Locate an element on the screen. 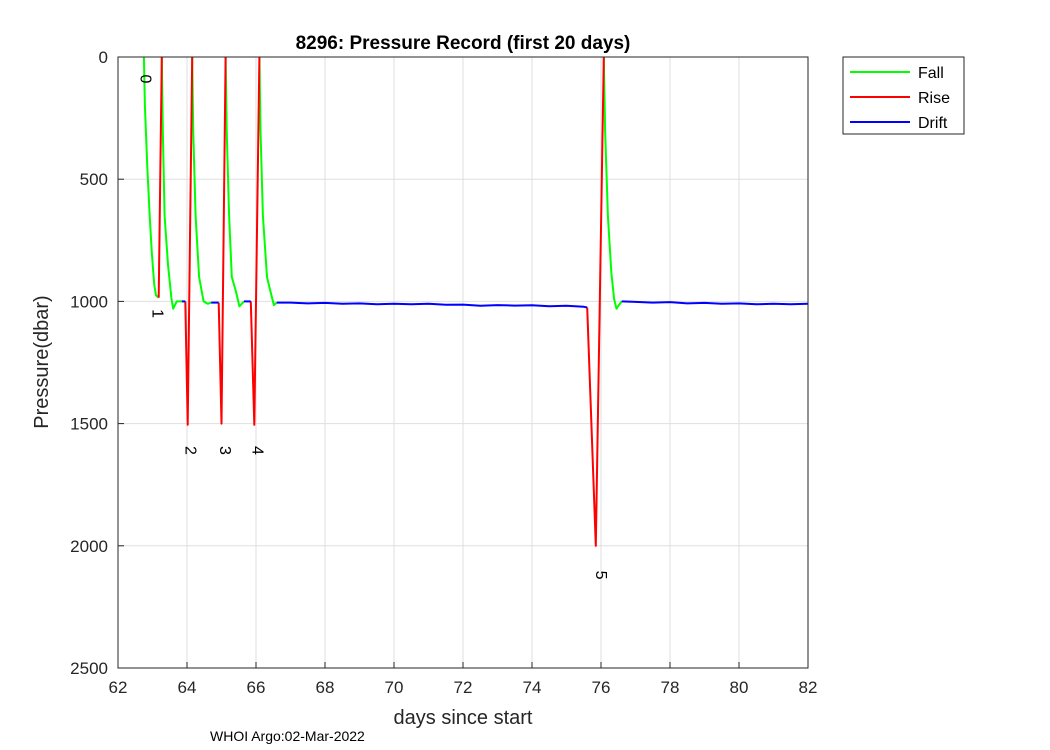 The height and width of the screenshot is (750, 1050). cycle-label: 0 is located at coordinates (144, 79).